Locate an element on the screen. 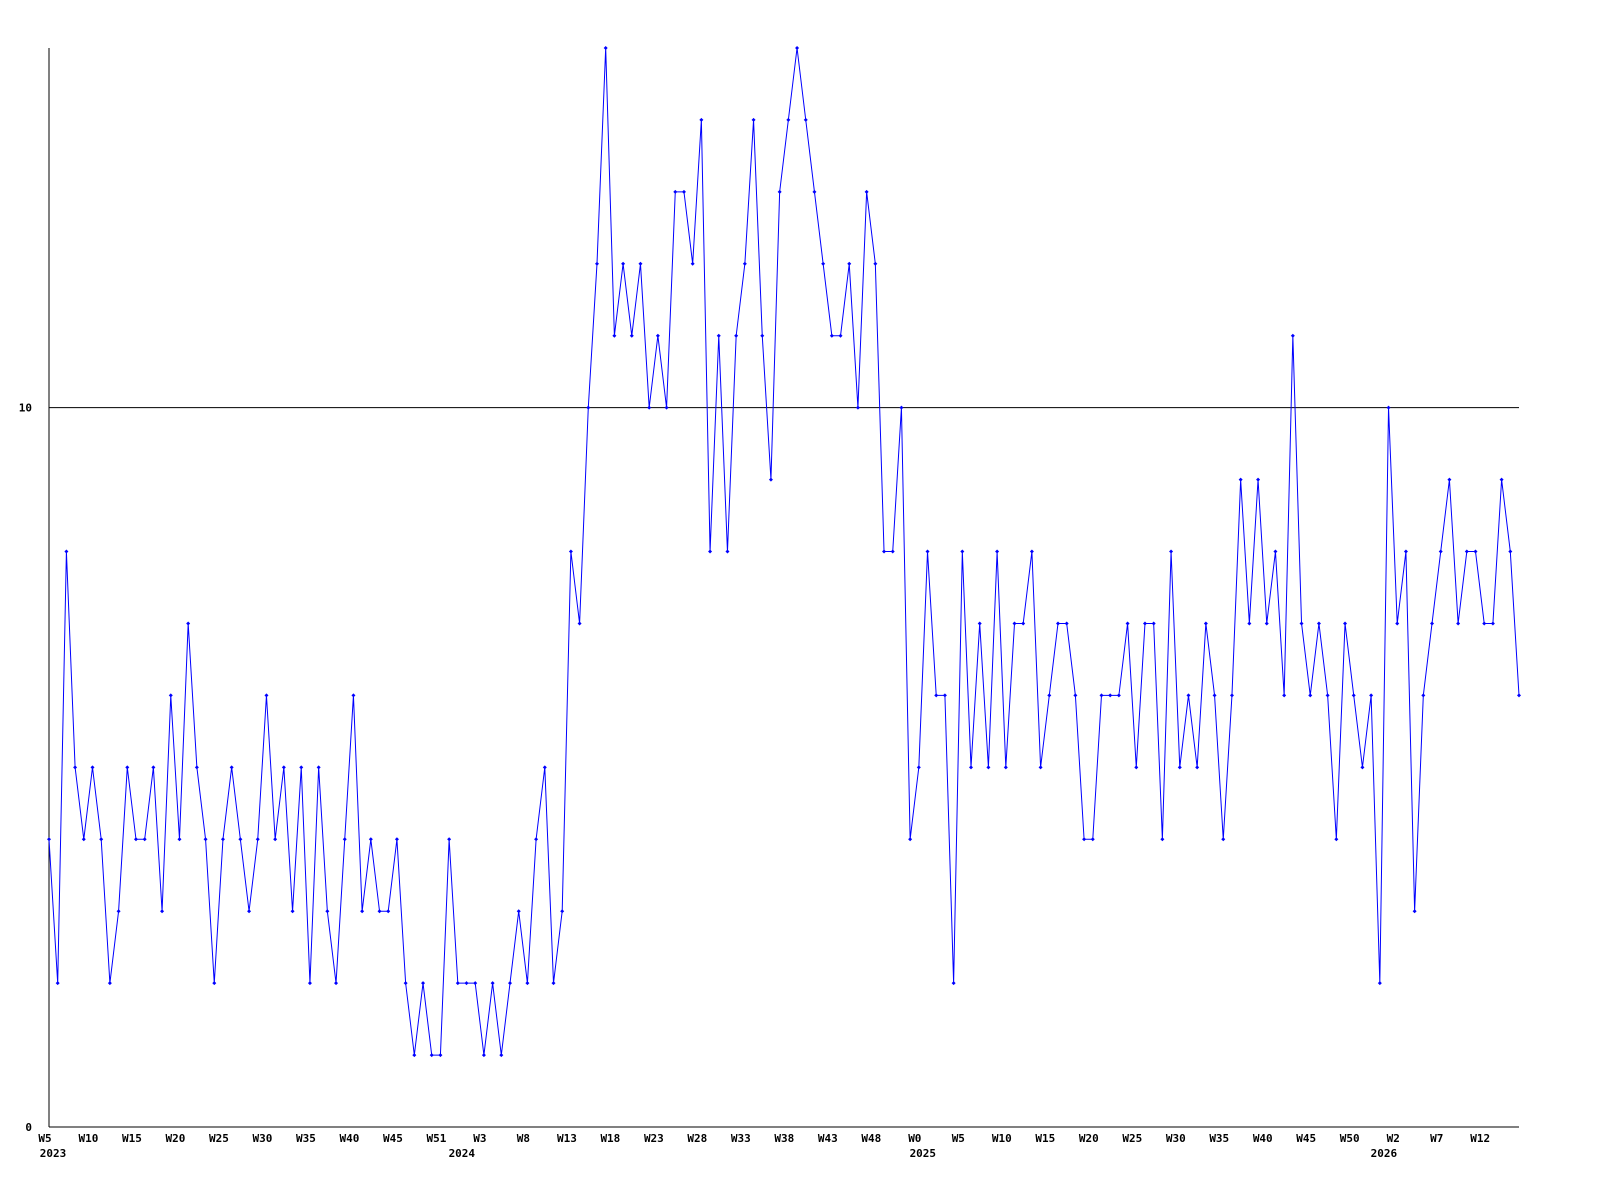 This screenshot has width=1600, height=1200. year-label: 2023 is located at coordinates (53, 1153).